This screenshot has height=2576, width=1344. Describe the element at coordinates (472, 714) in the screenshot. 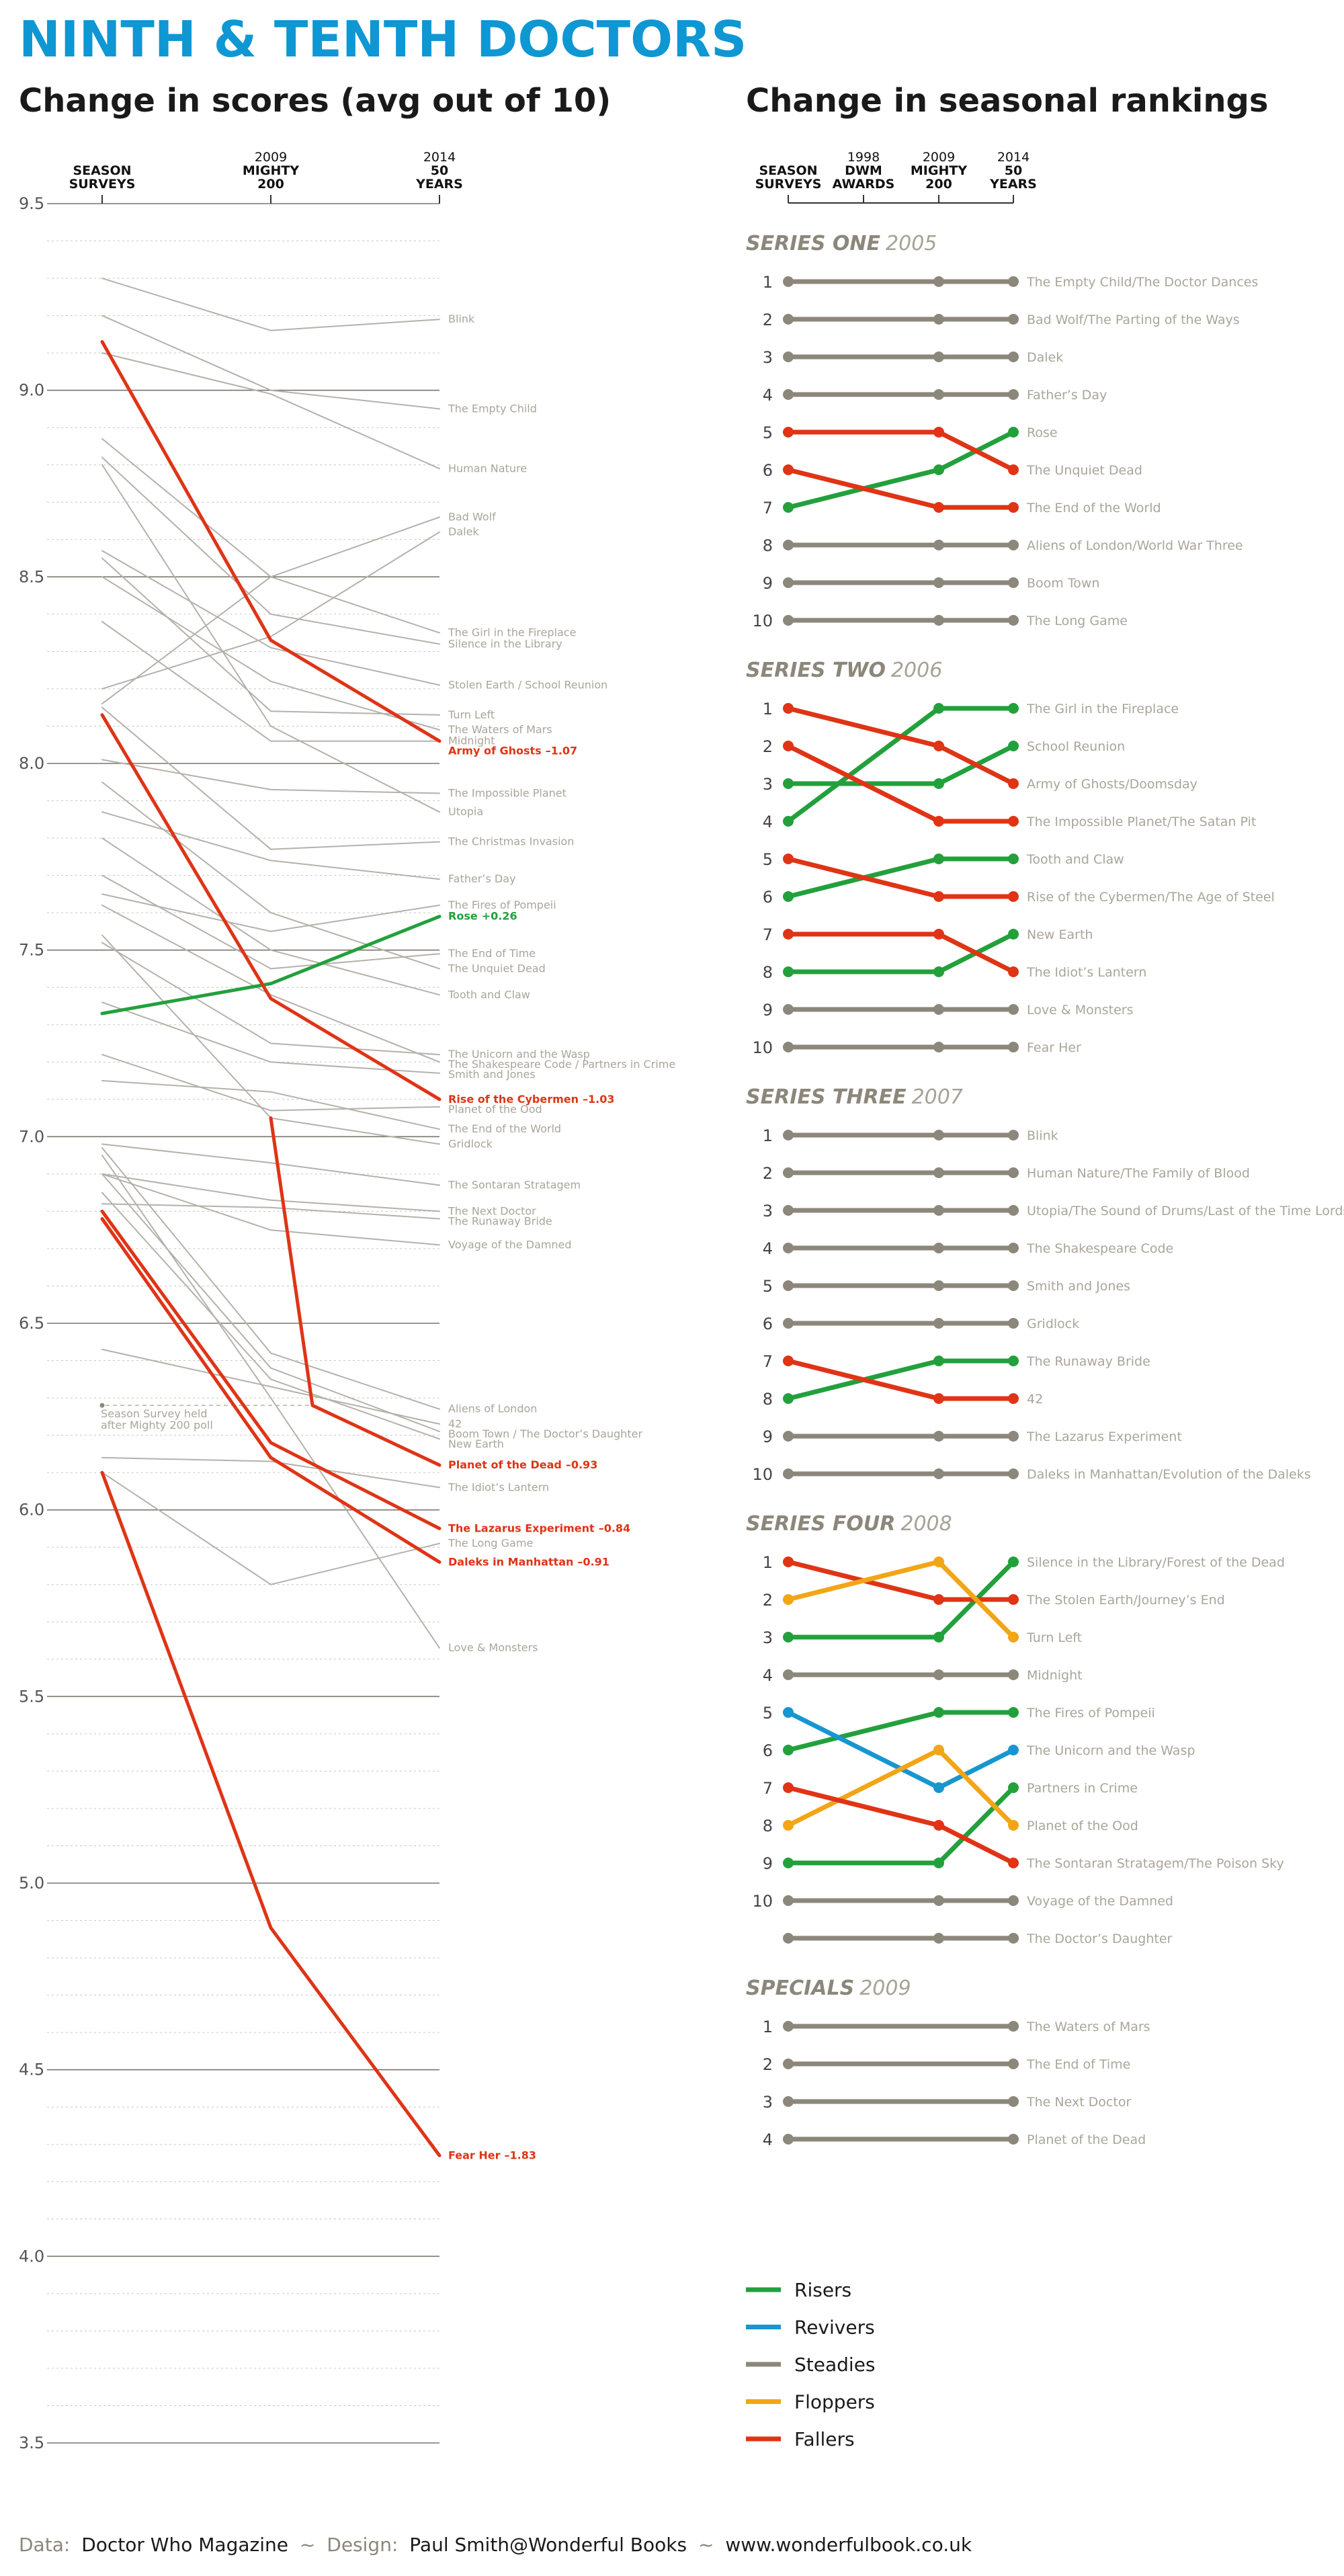

I see `episode-name: Turn Left` at that location.